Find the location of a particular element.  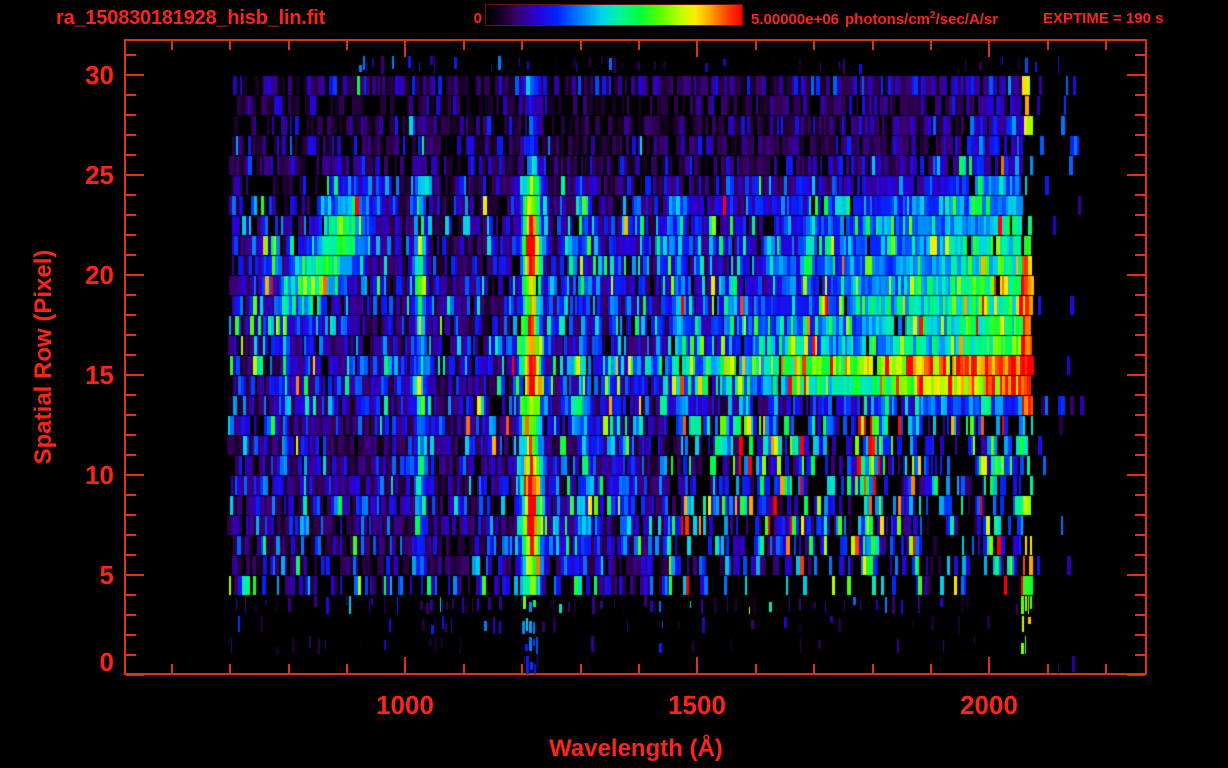

y-tick-label: 20 is located at coordinates (99, 275).